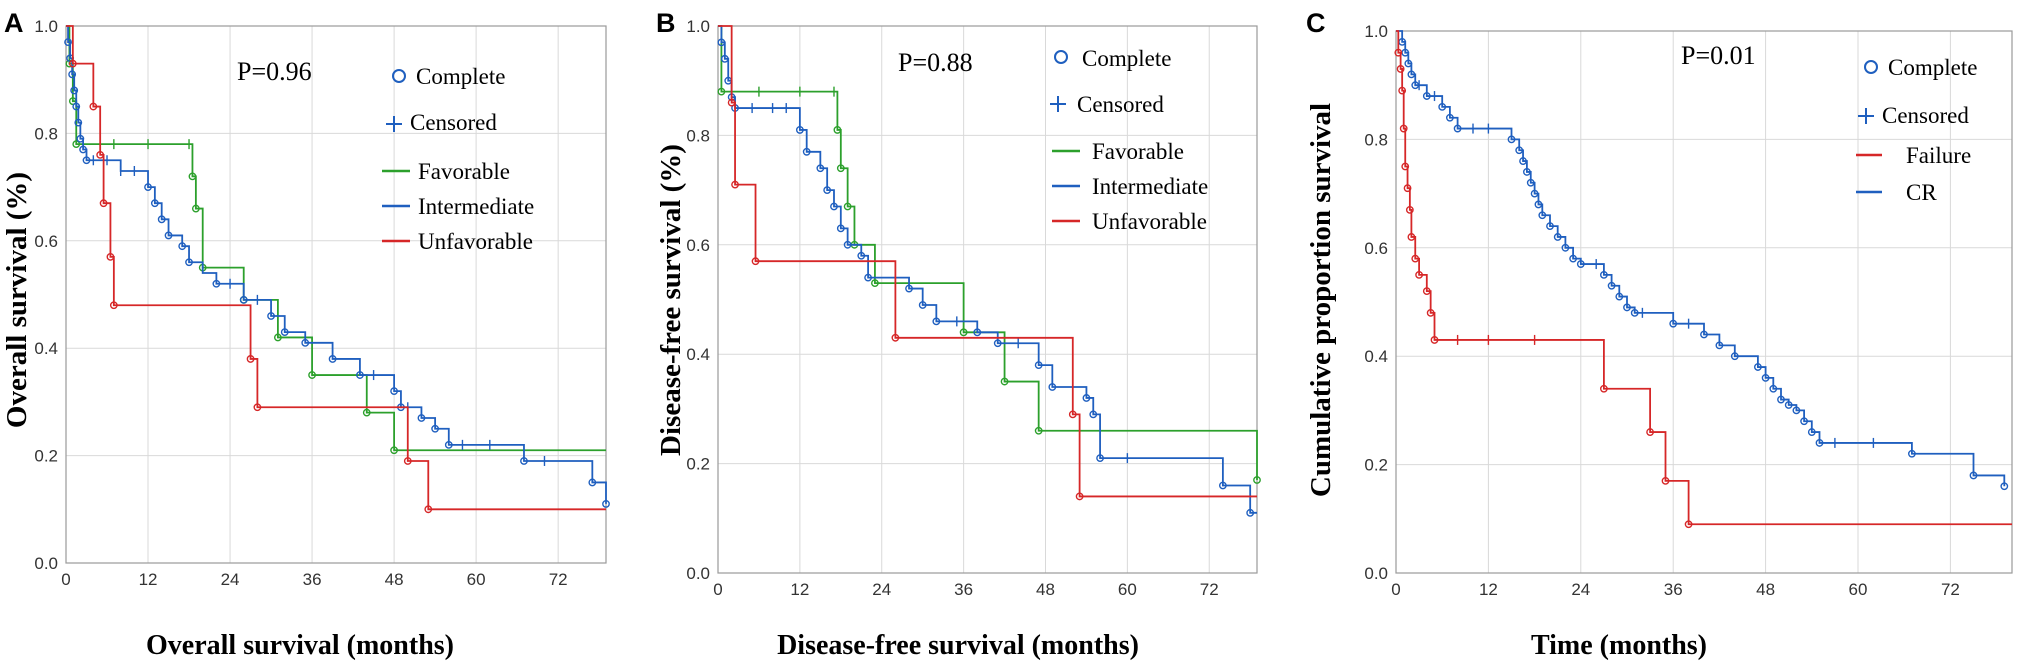 The width and height of the screenshot is (2022, 667). Describe the element at coordinates (475, 241) in the screenshot. I see `panel-a-legend-unfavorable: Unfavorable` at that location.